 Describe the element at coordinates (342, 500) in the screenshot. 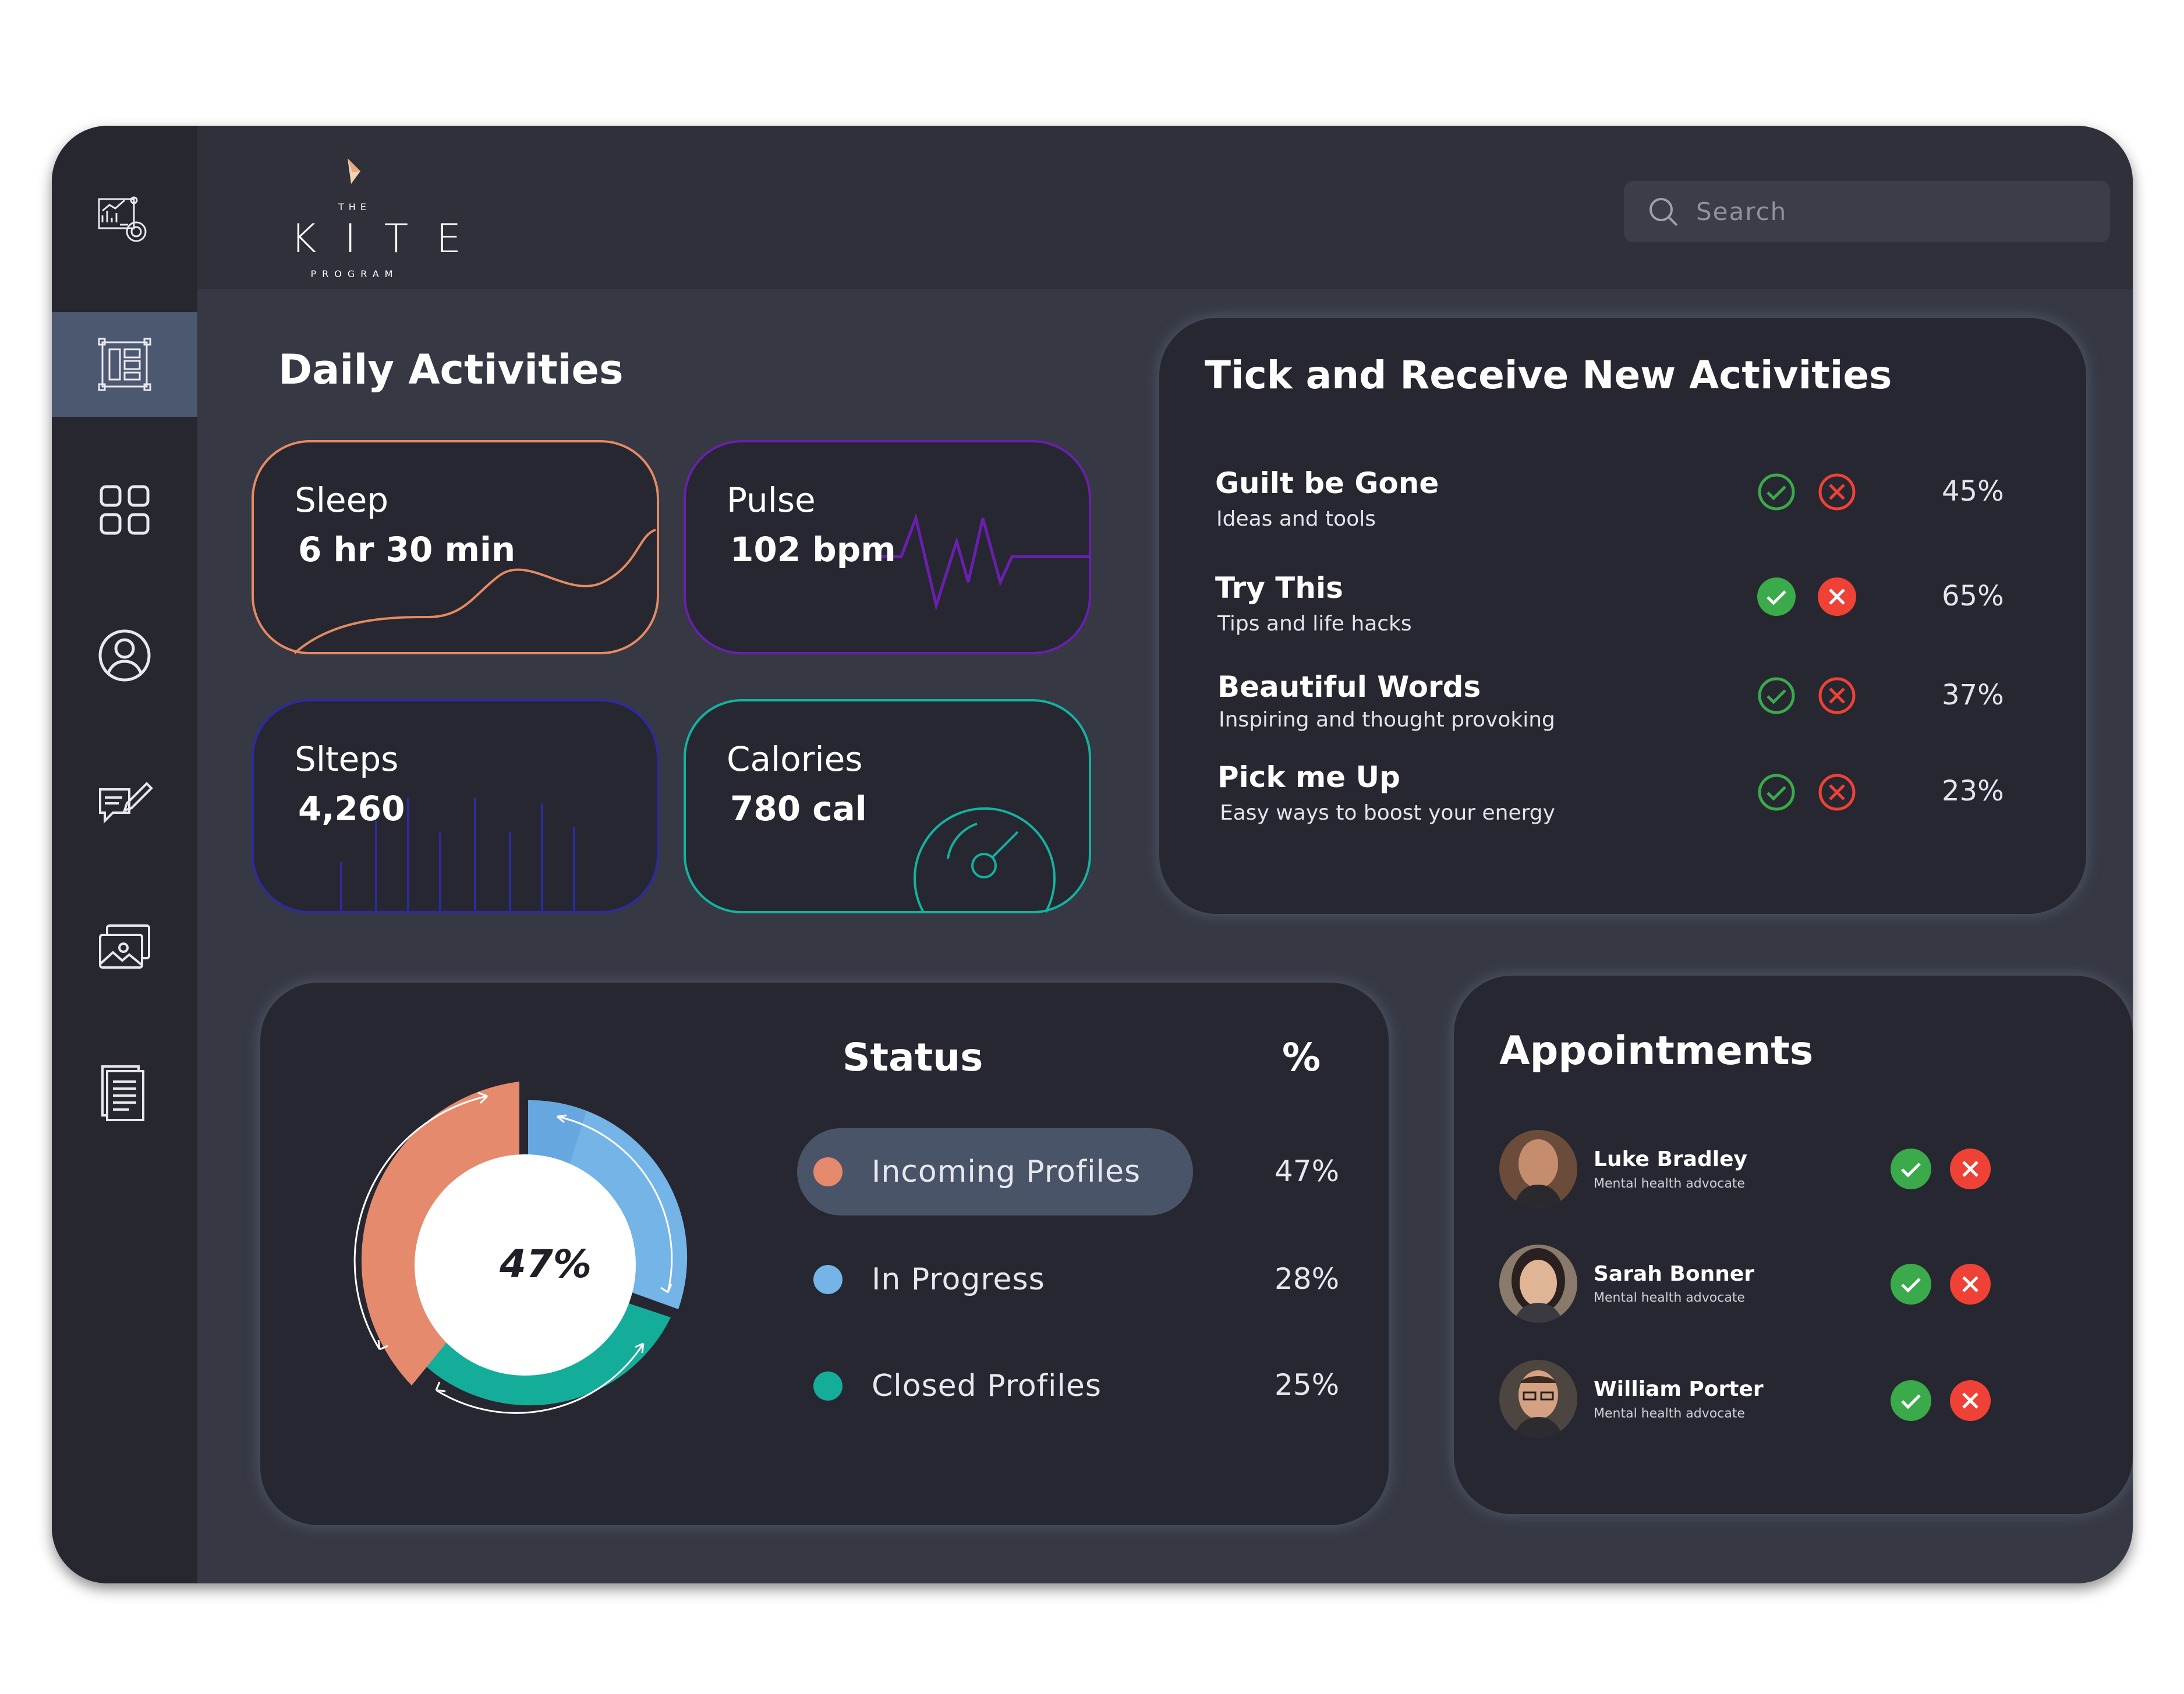

I see `sleep-label: Sleep` at that location.